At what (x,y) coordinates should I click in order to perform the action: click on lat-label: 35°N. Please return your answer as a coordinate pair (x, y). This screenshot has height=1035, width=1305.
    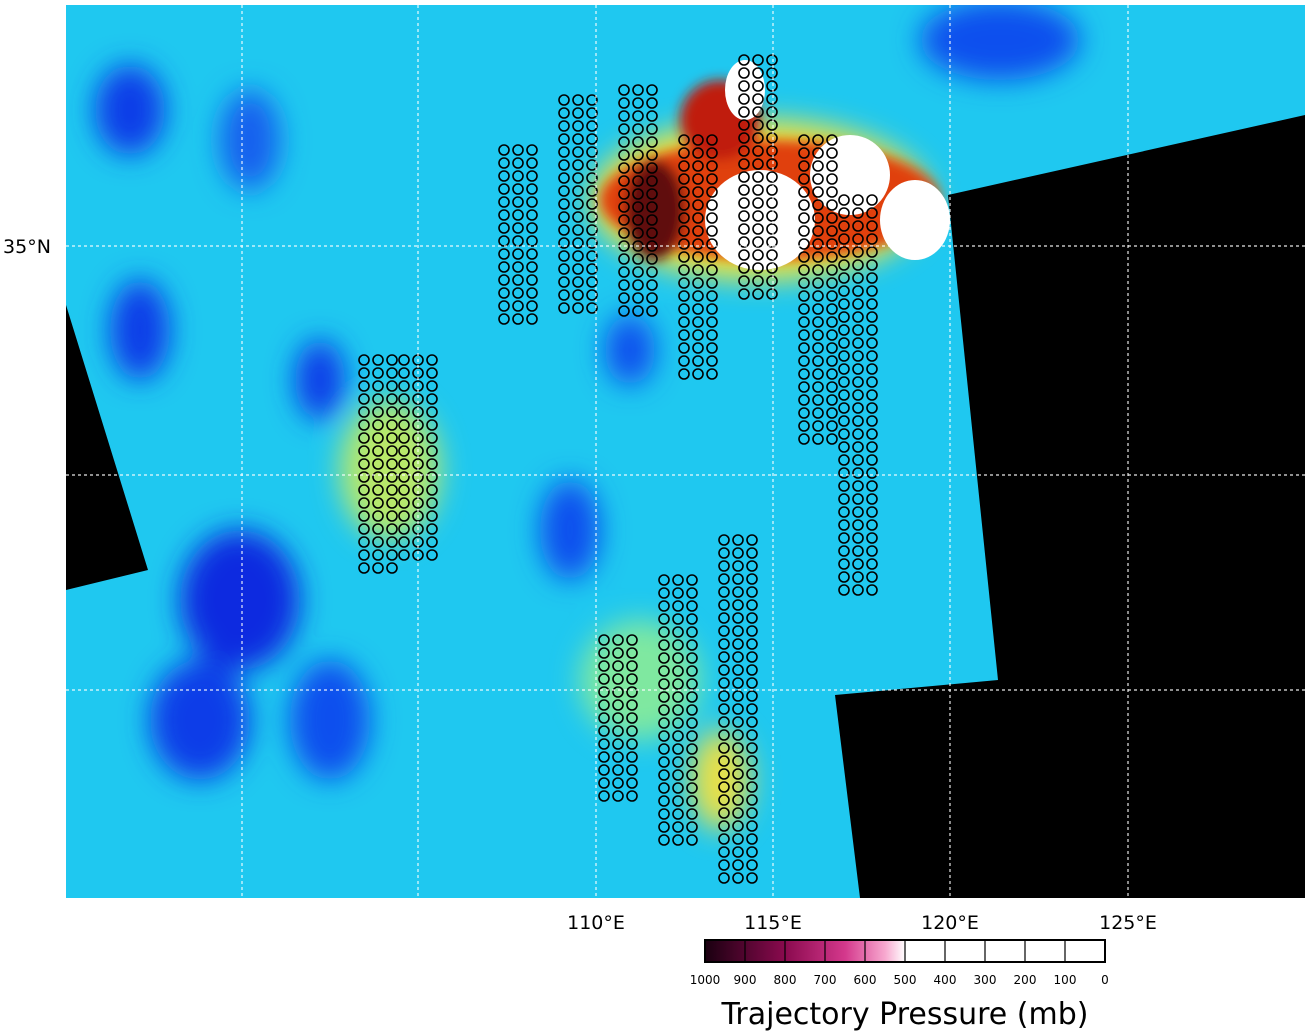
    Looking at the image, I should click on (27, 247).